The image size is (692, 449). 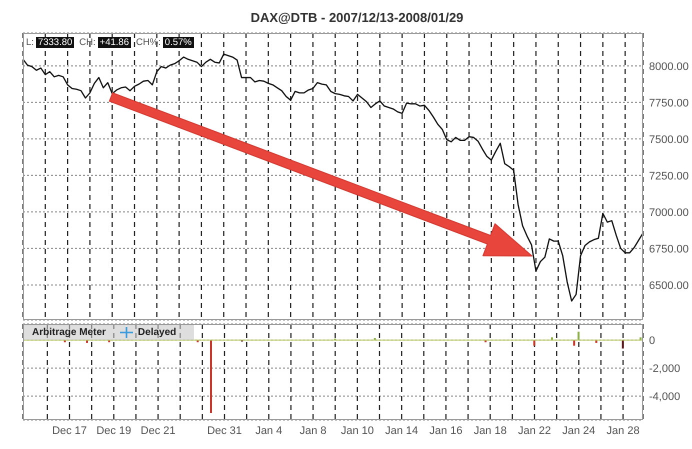 I want to click on y-tick-label: 8000.00, so click(x=669, y=66).